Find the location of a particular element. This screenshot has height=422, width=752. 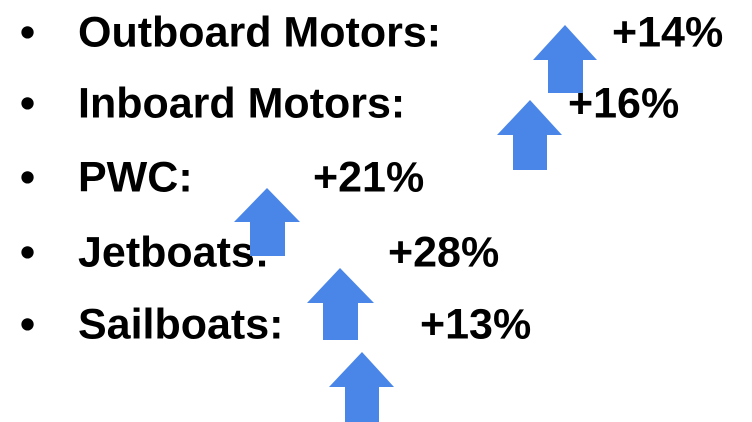

item-value: +13% is located at coordinates (475, 324).